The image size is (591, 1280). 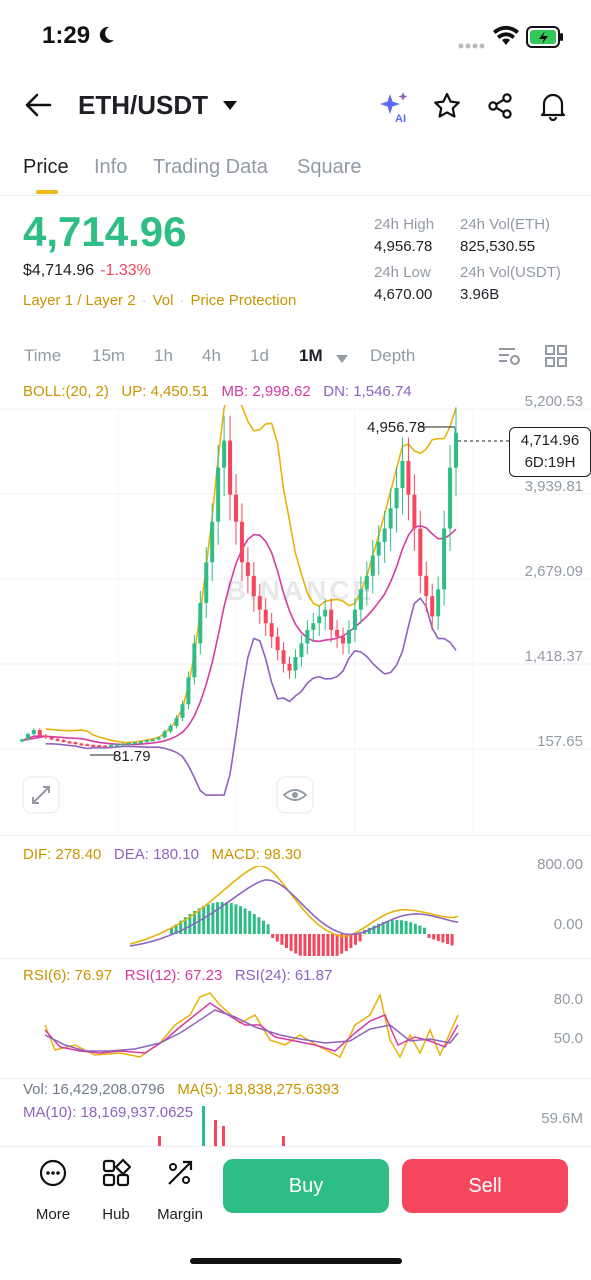 What do you see at coordinates (94, 1089) in the screenshot?
I see `vol-value: Vol: 16,429,208.0796` at bounding box center [94, 1089].